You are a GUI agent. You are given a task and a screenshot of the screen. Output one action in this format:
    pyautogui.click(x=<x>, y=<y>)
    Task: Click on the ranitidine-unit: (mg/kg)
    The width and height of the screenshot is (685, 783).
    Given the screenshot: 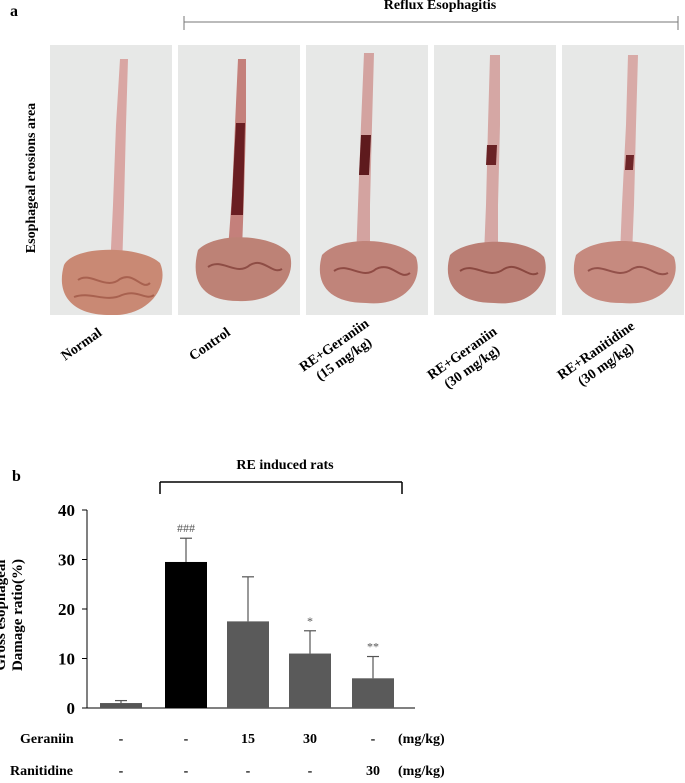 What is the action you would take?
    pyautogui.click(x=421, y=771)
    